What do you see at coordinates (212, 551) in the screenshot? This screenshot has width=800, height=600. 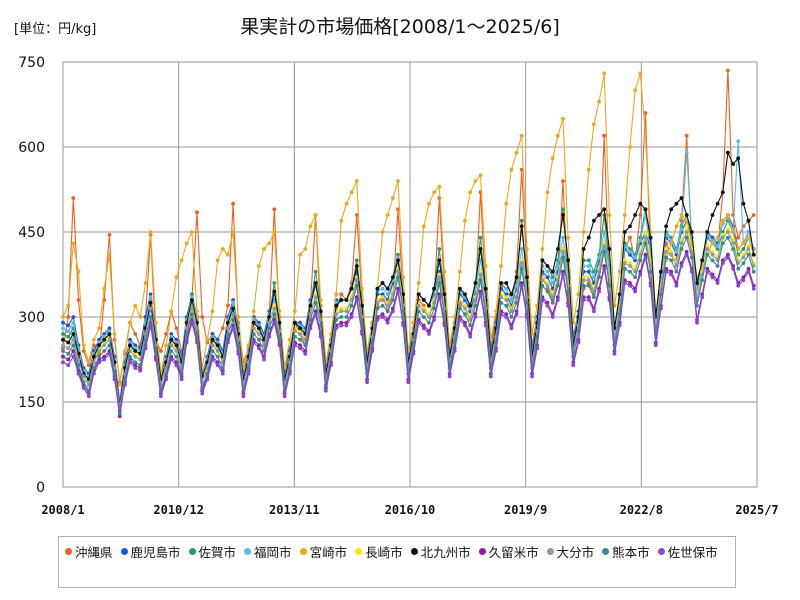 I see `legend-item: 佐賀市` at bounding box center [212, 551].